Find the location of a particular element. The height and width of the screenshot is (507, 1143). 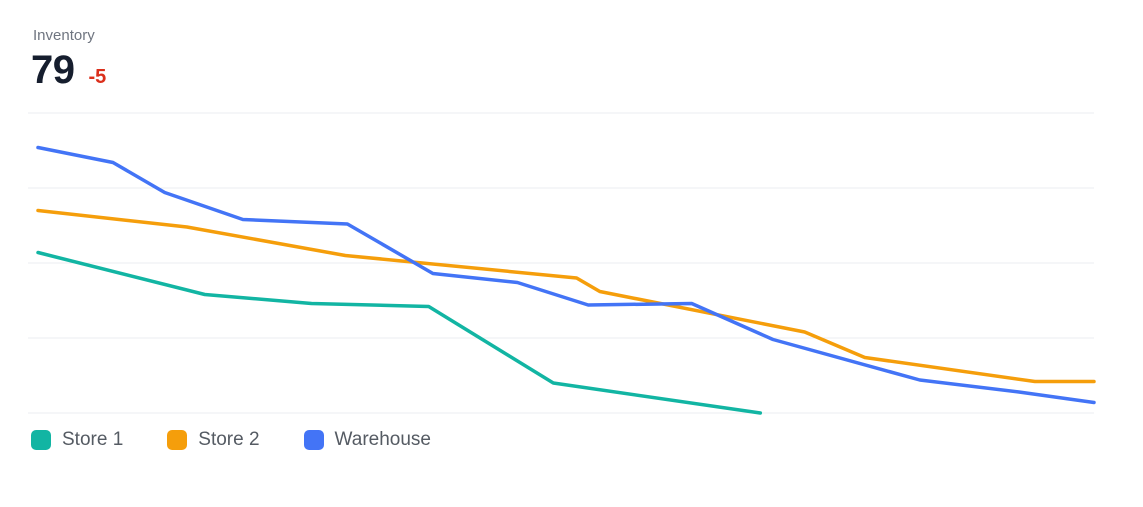

metric-value: 79 is located at coordinates (53, 70).